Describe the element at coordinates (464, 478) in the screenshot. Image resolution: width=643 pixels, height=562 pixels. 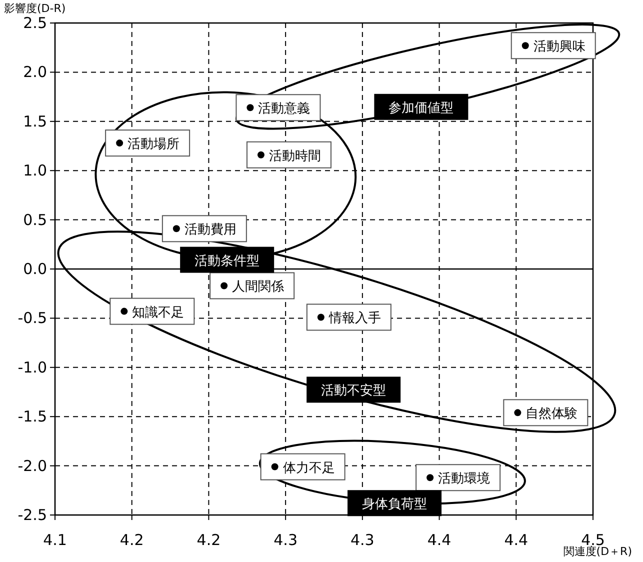
I see `data-label: 活動環境` at that location.